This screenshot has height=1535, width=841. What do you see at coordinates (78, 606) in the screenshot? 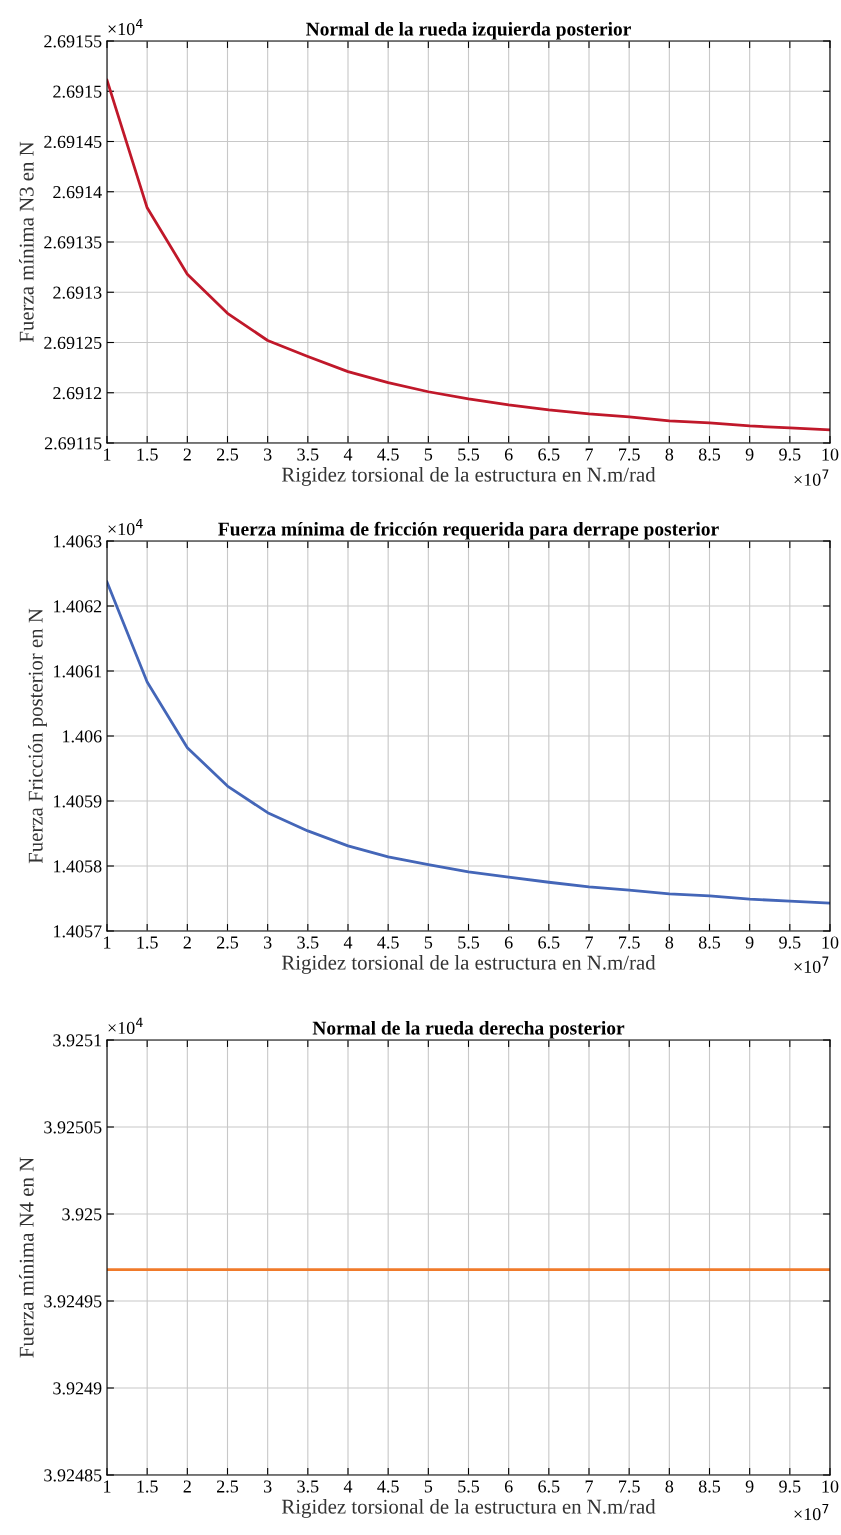
I see `y-tick-label: 1.4062` at bounding box center [78, 606].